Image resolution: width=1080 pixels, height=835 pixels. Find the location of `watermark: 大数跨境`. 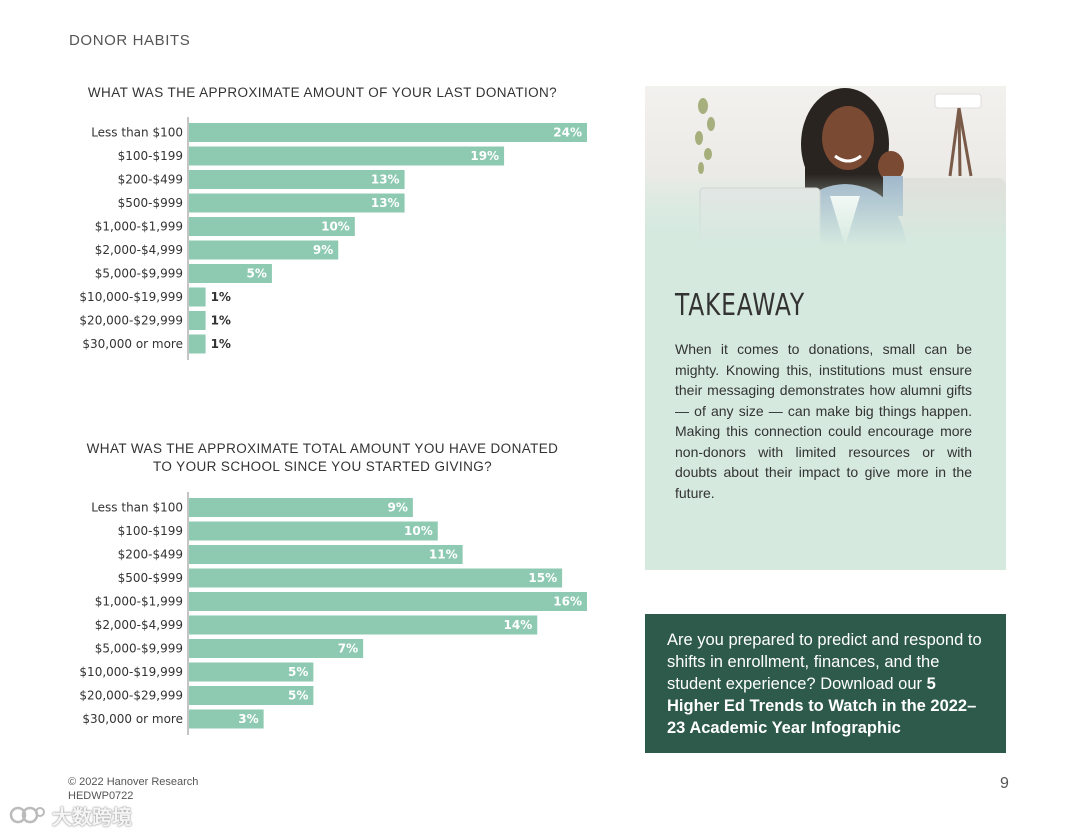

watermark: 大数跨境 is located at coordinates (70, 815).